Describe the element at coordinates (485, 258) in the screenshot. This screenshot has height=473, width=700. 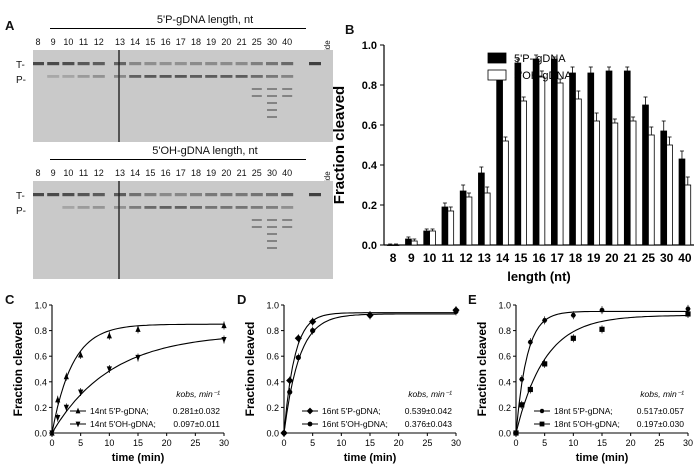
I see `x-tick-label: 13` at that location.